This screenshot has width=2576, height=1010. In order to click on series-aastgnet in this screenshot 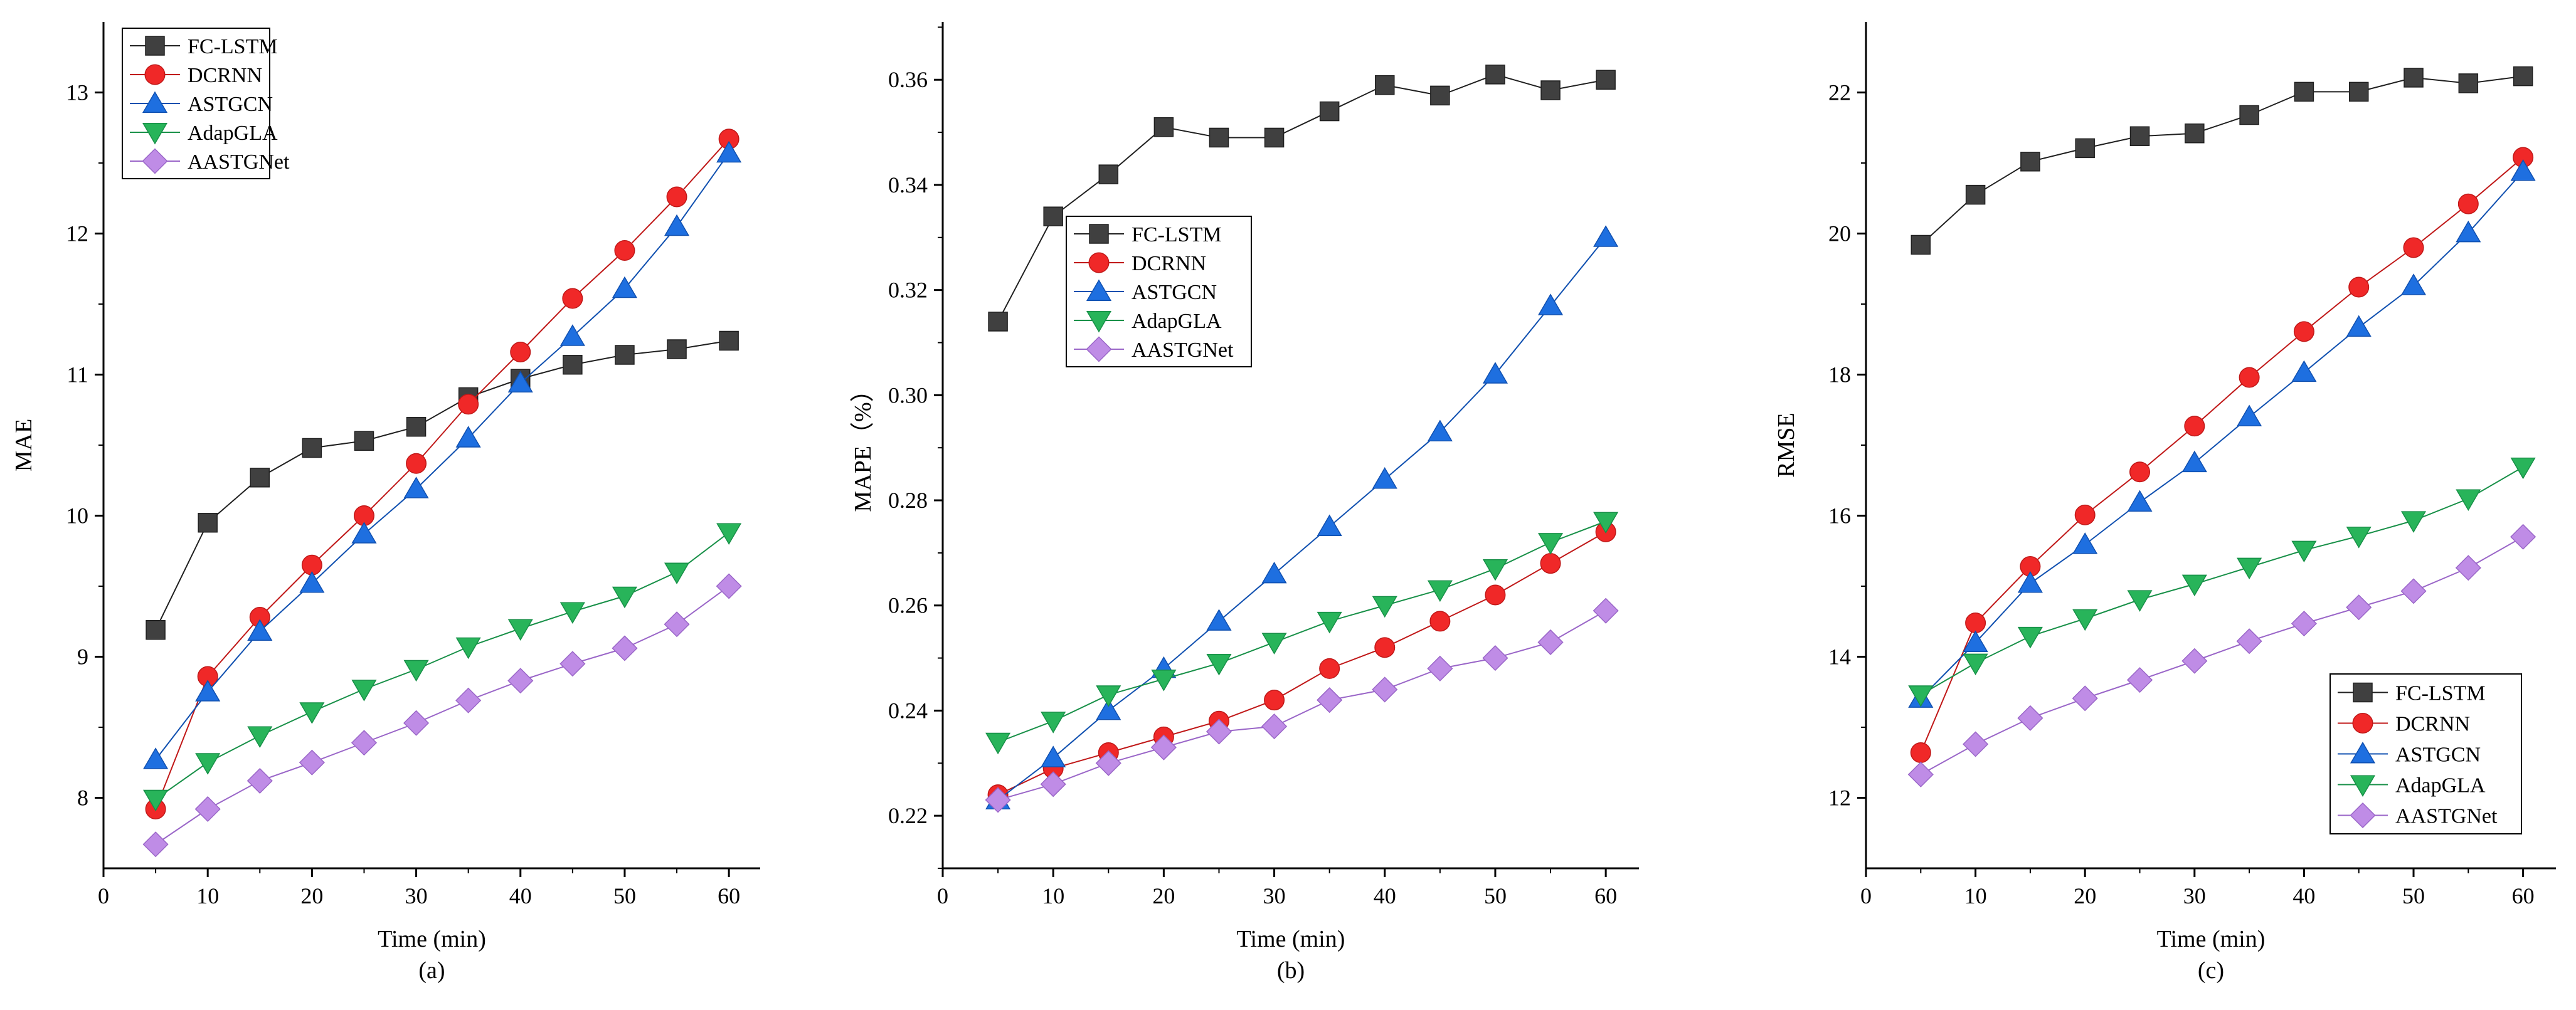, I will do `click(2221, 655)`.